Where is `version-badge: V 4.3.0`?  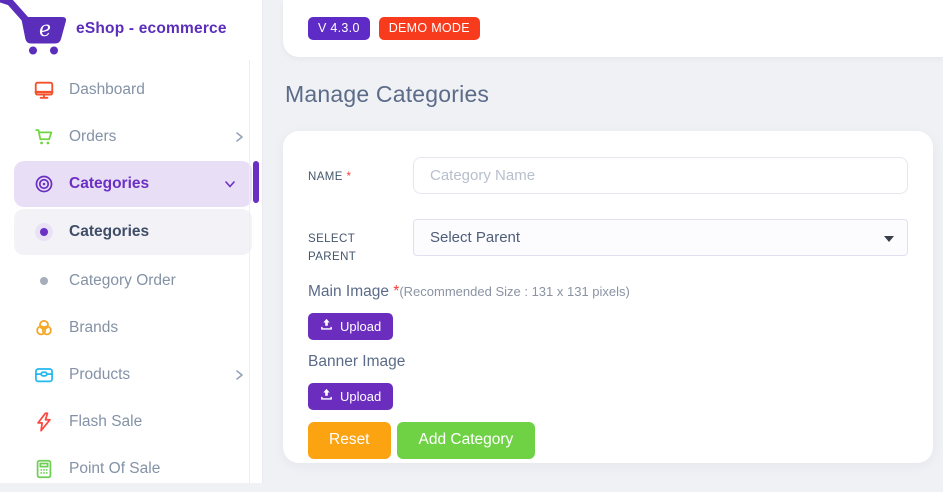
version-badge: V 4.3.0 is located at coordinates (339, 28).